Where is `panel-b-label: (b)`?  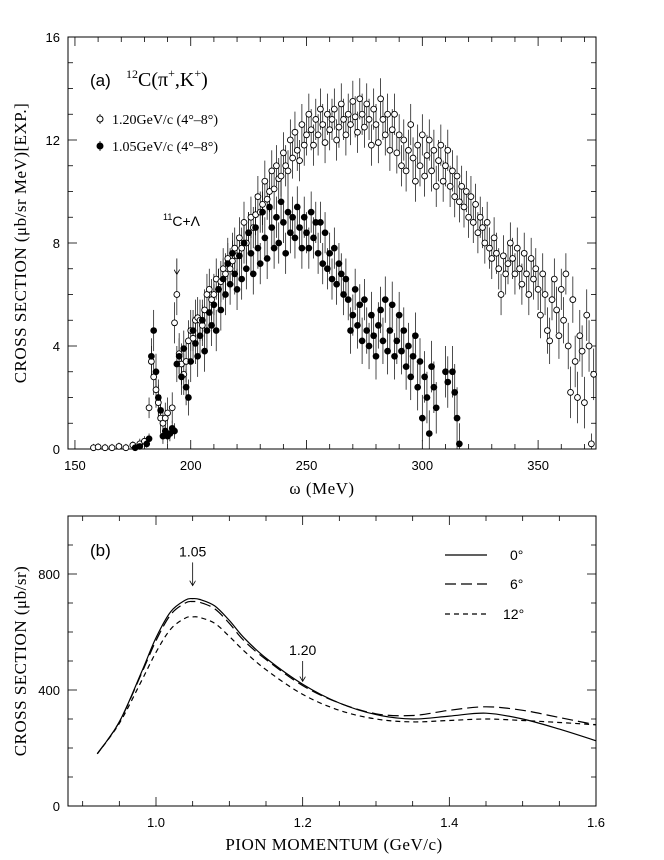 panel-b-label: (b) is located at coordinates (100, 550).